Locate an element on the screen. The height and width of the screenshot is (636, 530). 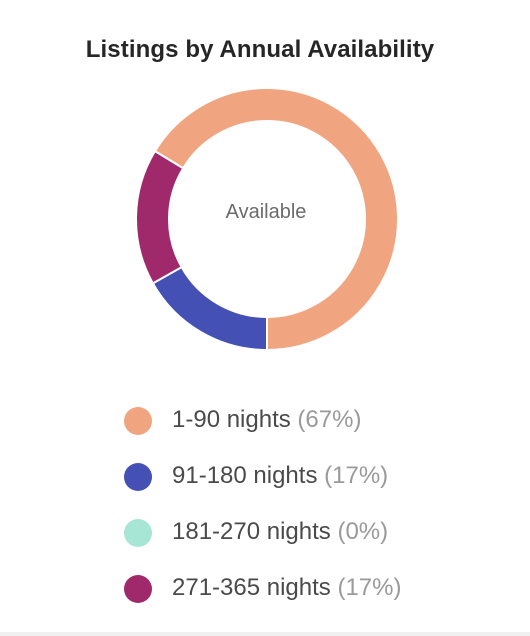
legend-label: 271-365 nights is located at coordinates (251, 587).